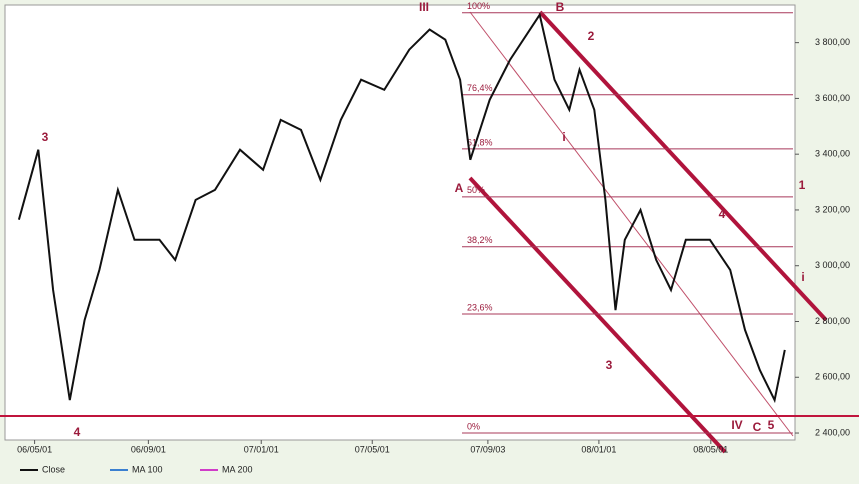 The height and width of the screenshot is (484, 859). What do you see at coordinates (480, 88) in the screenshot?
I see `fib-label: 76,4%` at bounding box center [480, 88].